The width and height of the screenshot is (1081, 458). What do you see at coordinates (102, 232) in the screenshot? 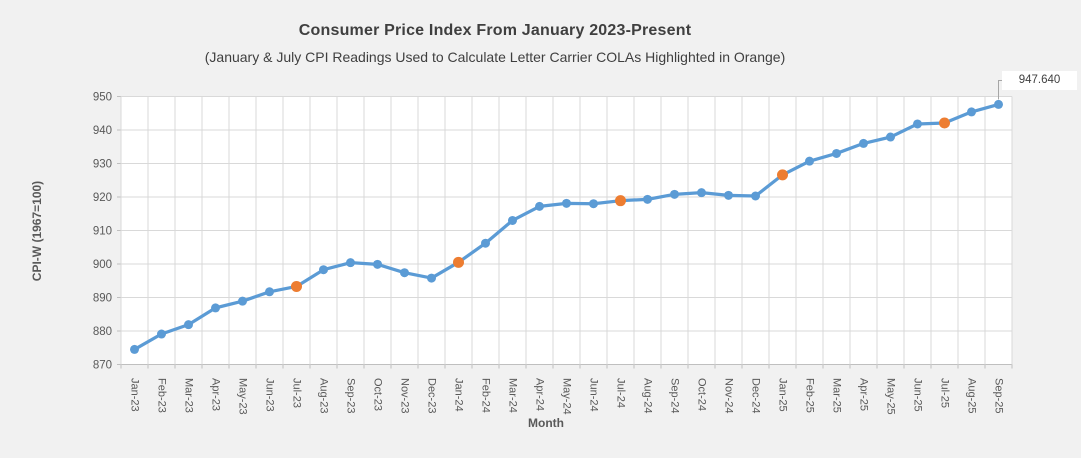
I see `y-tick-label: 910` at bounding box center [102, 232].